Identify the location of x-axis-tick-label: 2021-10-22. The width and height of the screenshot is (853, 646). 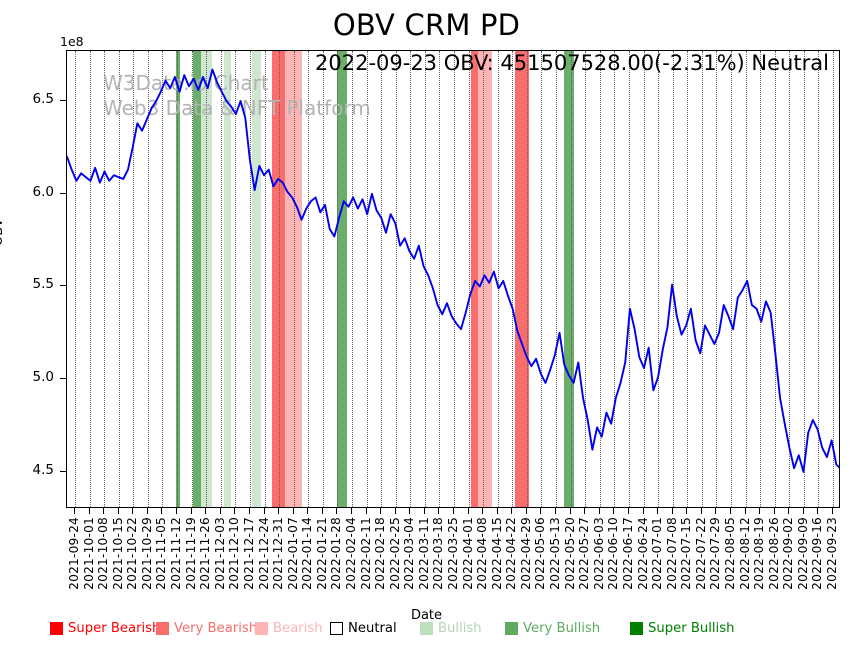
(132, 553).